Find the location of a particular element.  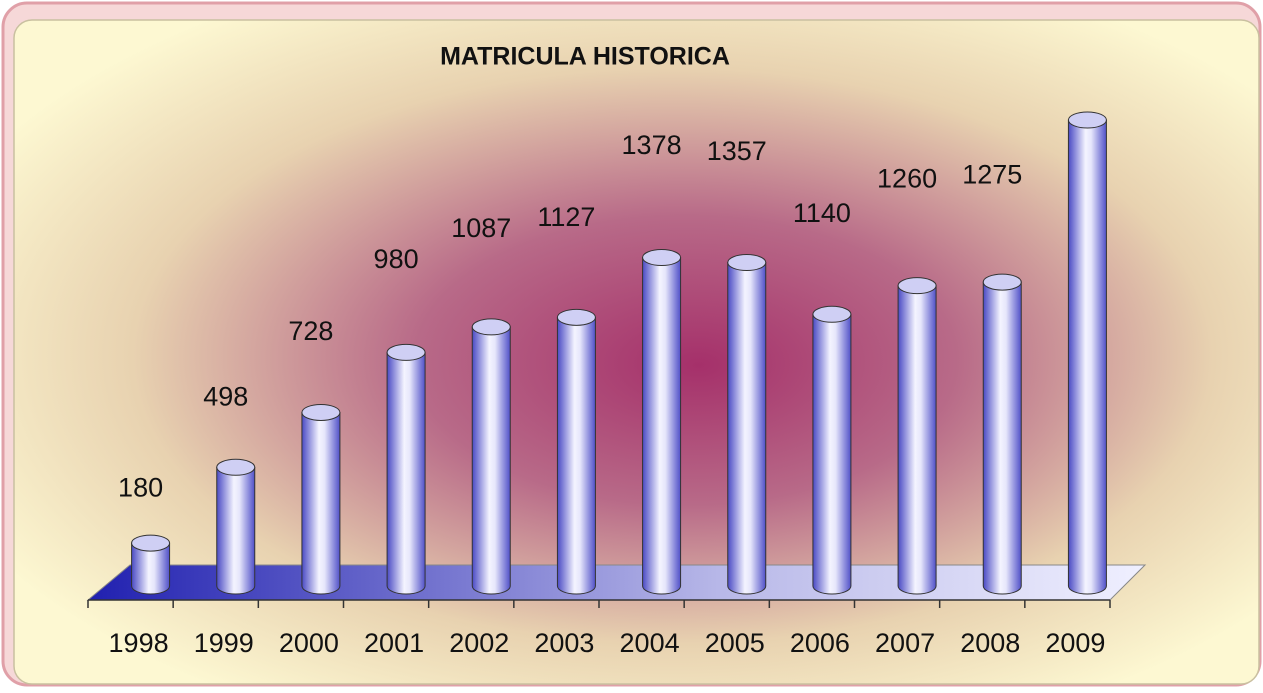

x-tick-label: 2001 is located at coordinates (394, 643).